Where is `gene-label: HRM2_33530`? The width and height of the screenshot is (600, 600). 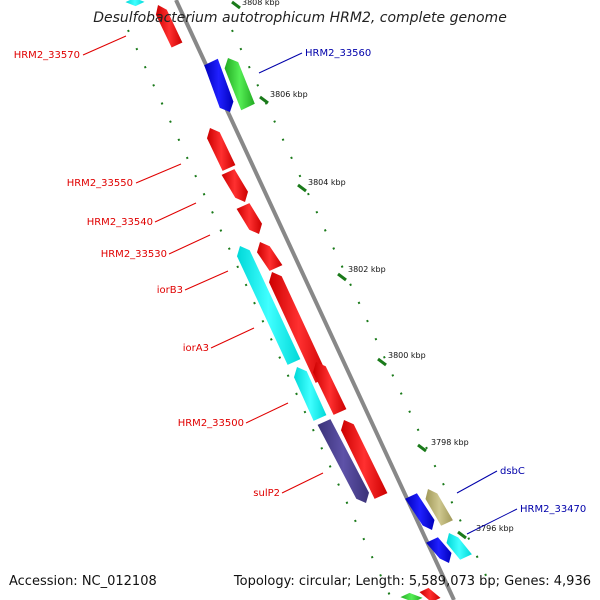 gene-label: HRM2_33530 is located at coordinates (134, 254).